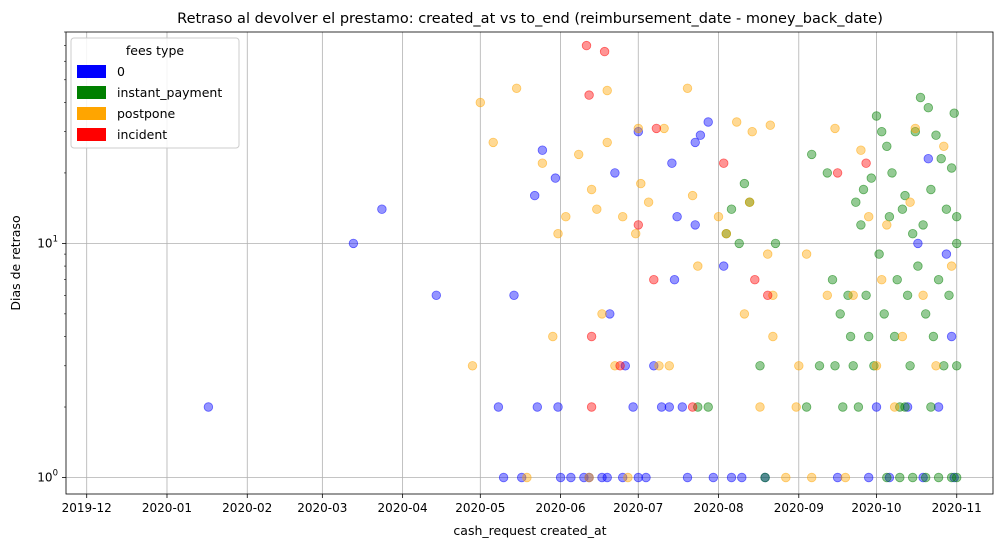 This screenshot has width=1004, height=547. What do you see at coordinates (167, 508) in the screenshot?
I see `x-tick-label: 2020-01` at bounding box center [167, 508].